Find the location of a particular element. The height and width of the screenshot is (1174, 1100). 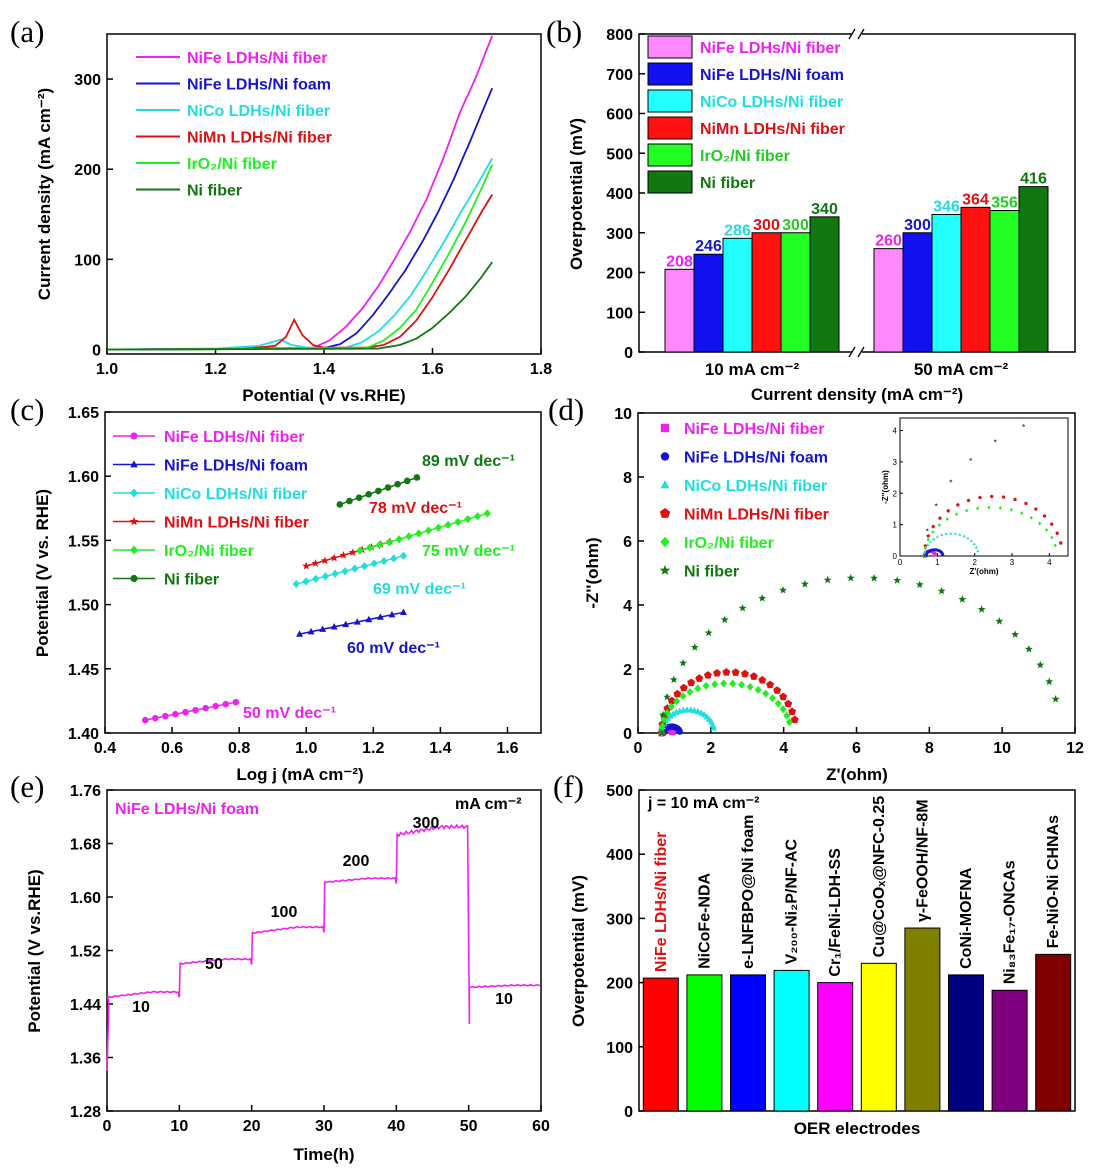

panel-b-y-tick-label: 500 is located at coordinates (619, 154).